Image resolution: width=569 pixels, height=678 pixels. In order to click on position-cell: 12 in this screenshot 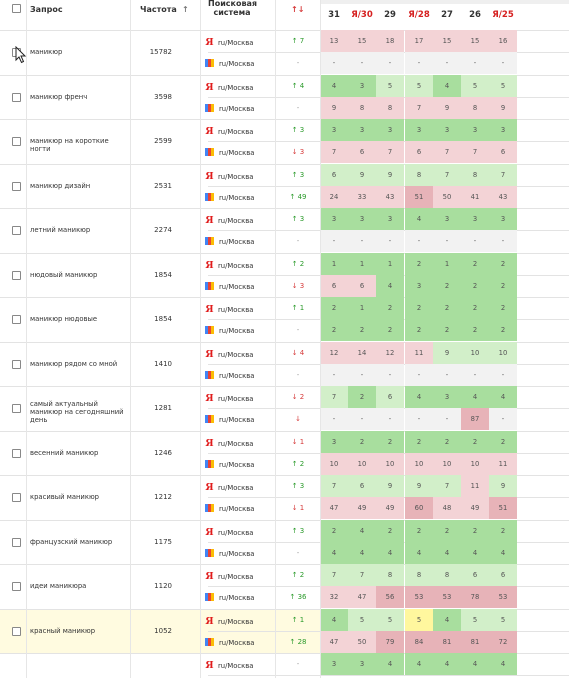, I will do `click(390, 352)`.